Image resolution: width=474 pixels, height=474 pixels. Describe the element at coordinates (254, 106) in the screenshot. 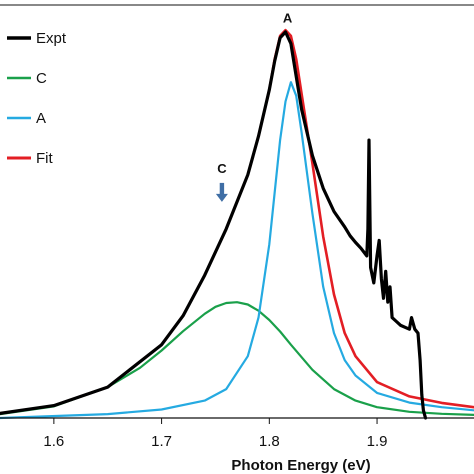

I see `annotations: AC` at that location.